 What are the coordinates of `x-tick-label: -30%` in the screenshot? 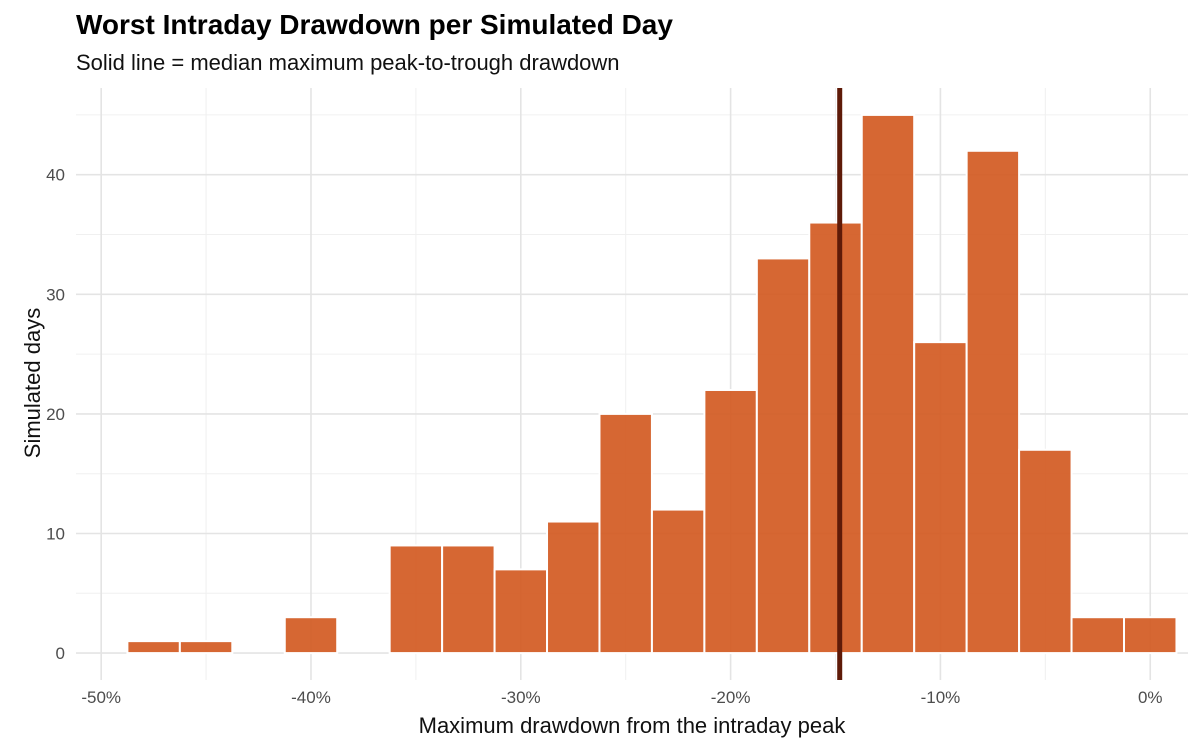 It's located at (521, 697).